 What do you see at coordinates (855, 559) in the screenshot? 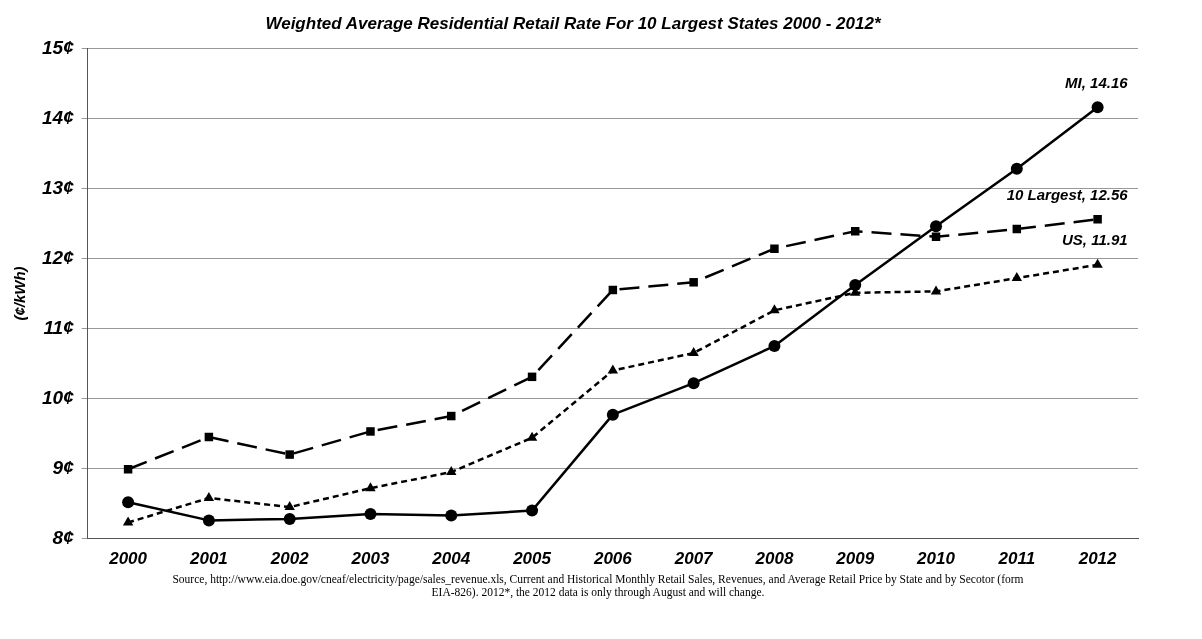
I see `x-tick-label: 2009` at bounding box center [855, 559].